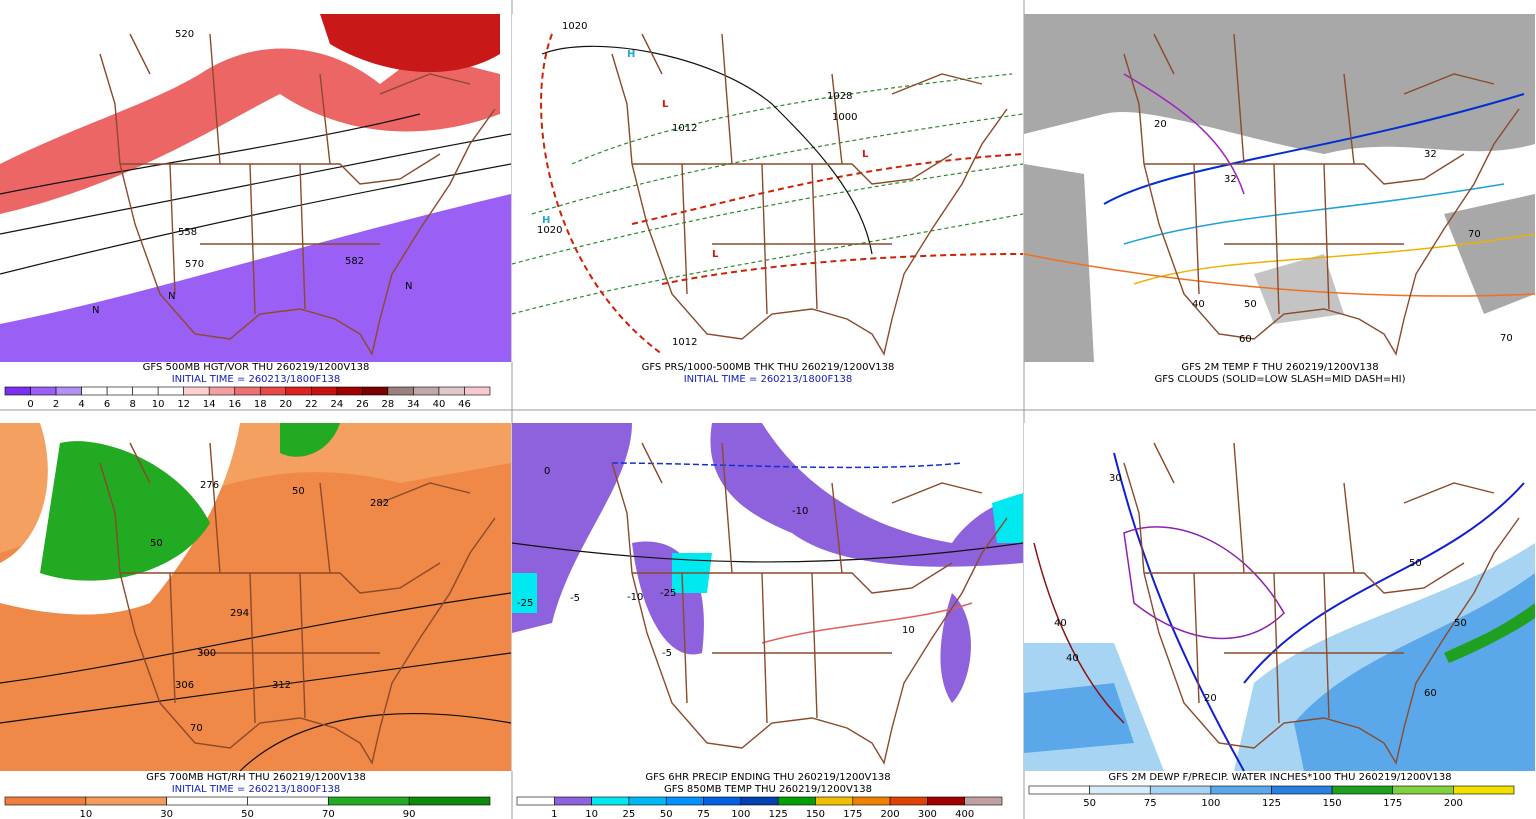 This screenshot has width=1536, height=819. Describe the element at coordinates (354, 261) in the screenshot. I see `map-label: 582` at that location.